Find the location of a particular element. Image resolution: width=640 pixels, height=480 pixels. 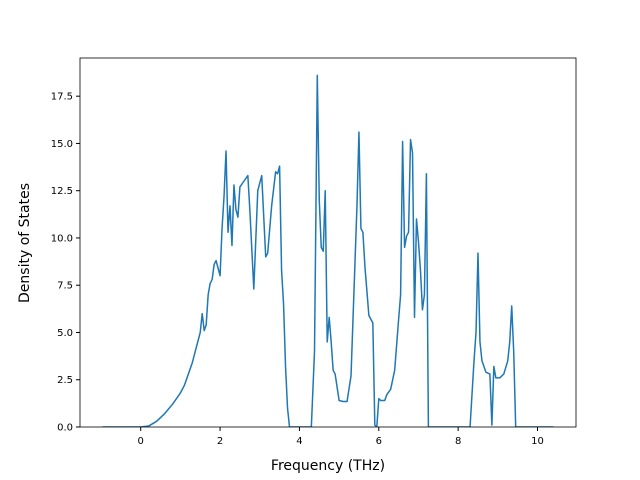

x-tick-label: 8 is located at coordinates (458, 441).